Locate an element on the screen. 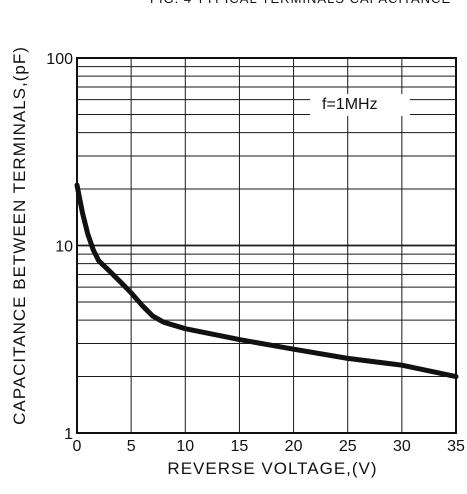 The image size is (467, 494). x-tick-label: 20 is located at coordinates (294, 446).